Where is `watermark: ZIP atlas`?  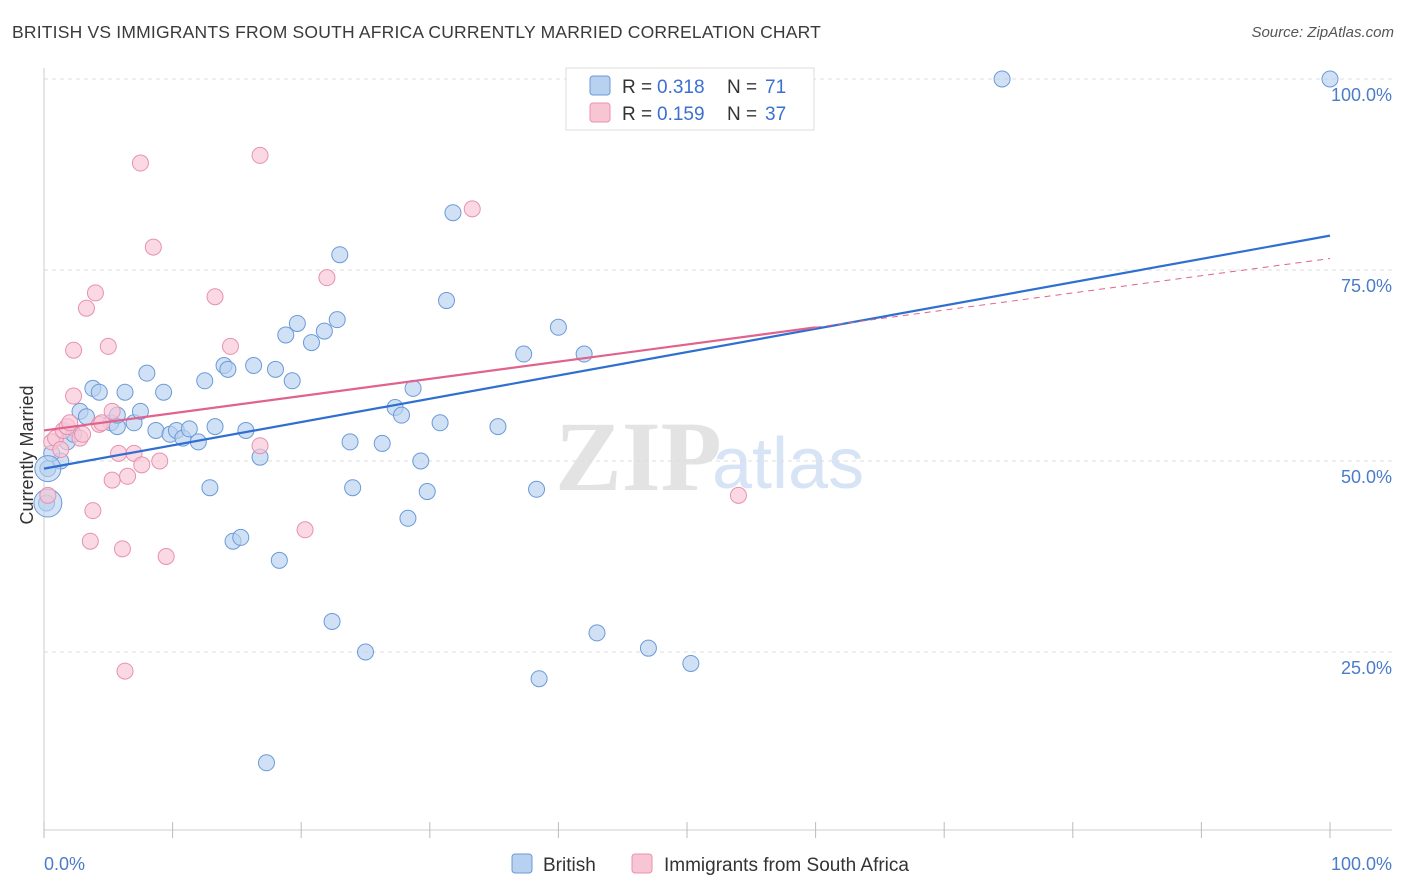 watermark: ZIP atlas is located at coordinates (709, 456).